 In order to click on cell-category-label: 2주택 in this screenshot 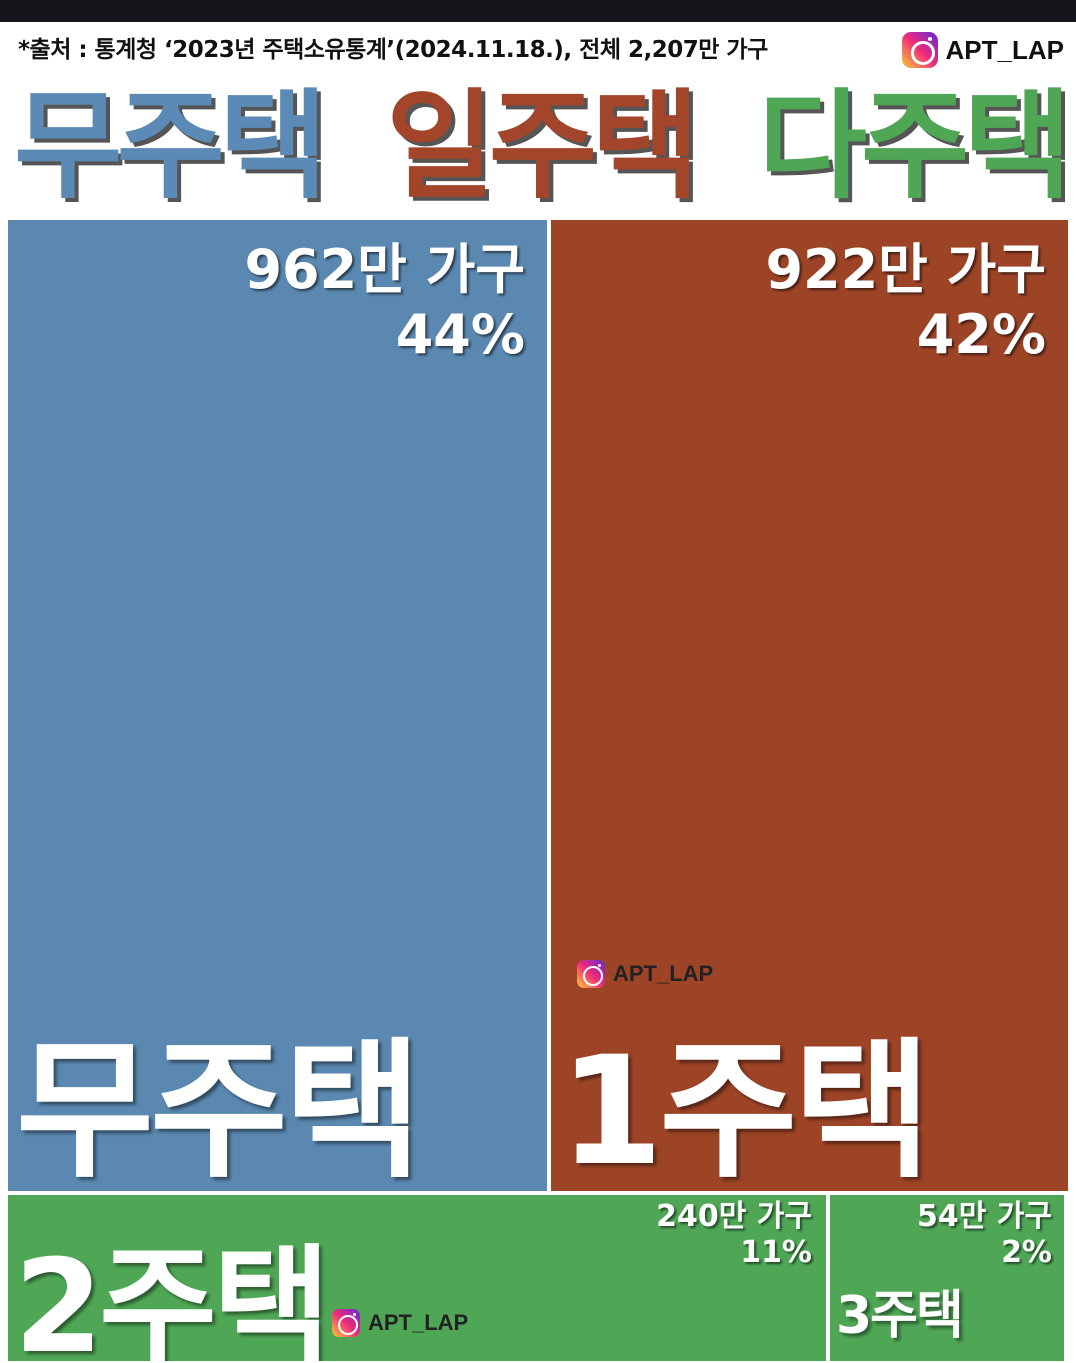, I will do `click(172, 1298)`.